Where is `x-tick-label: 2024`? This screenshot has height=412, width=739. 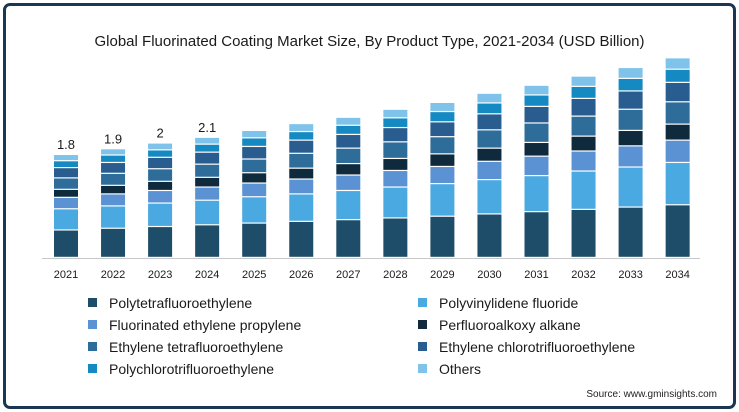
x-tick-label: 2024 is located at coordinates (207, 275).